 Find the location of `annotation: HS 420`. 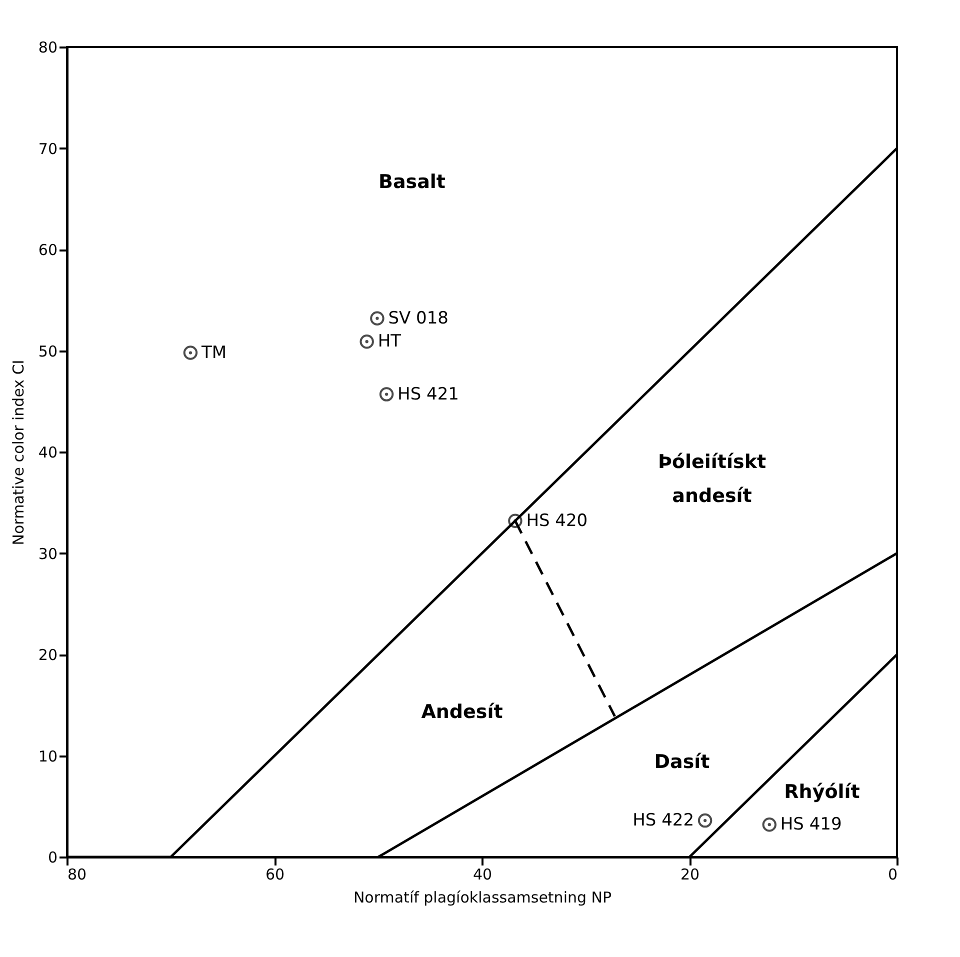

annotation: HS 420 is located at coordinates (557, 520).